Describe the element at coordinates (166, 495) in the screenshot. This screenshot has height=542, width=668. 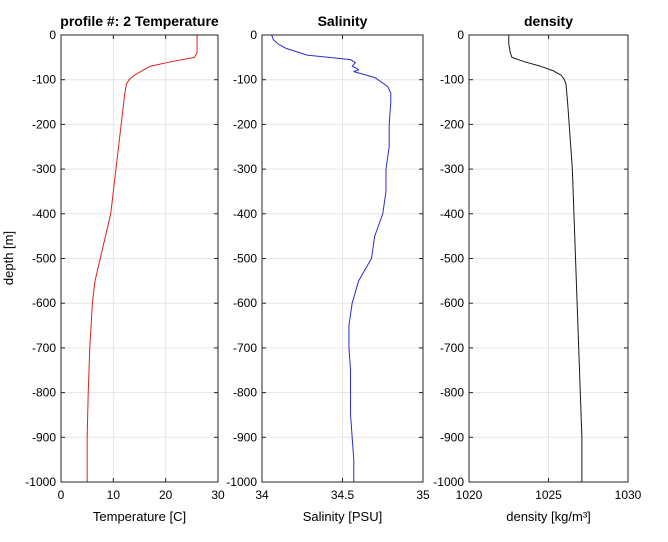
I see `temperature-x-tick-label: 20` at that location.